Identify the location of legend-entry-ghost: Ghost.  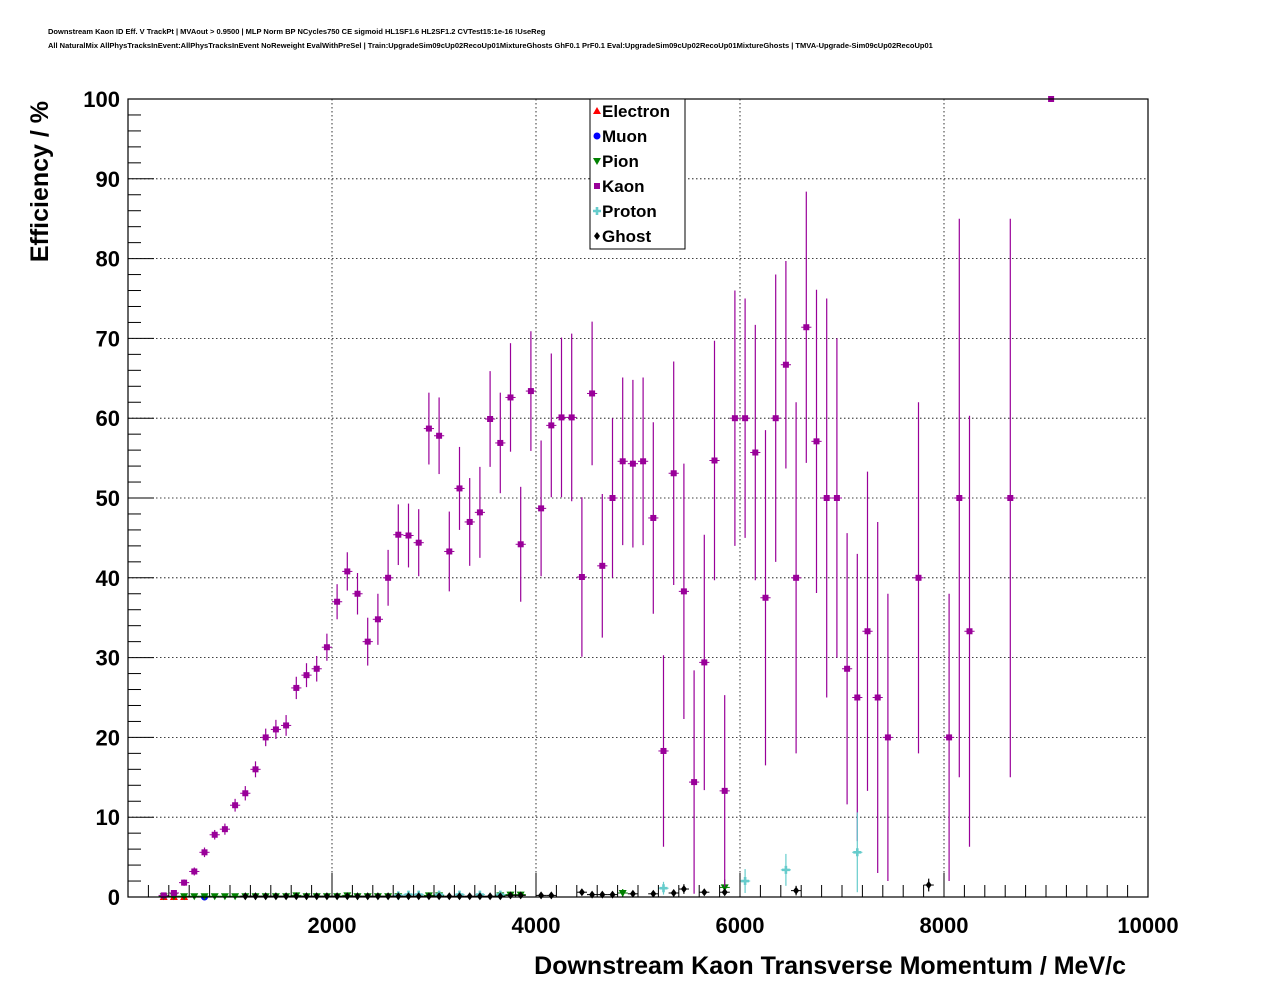
(622, 236).